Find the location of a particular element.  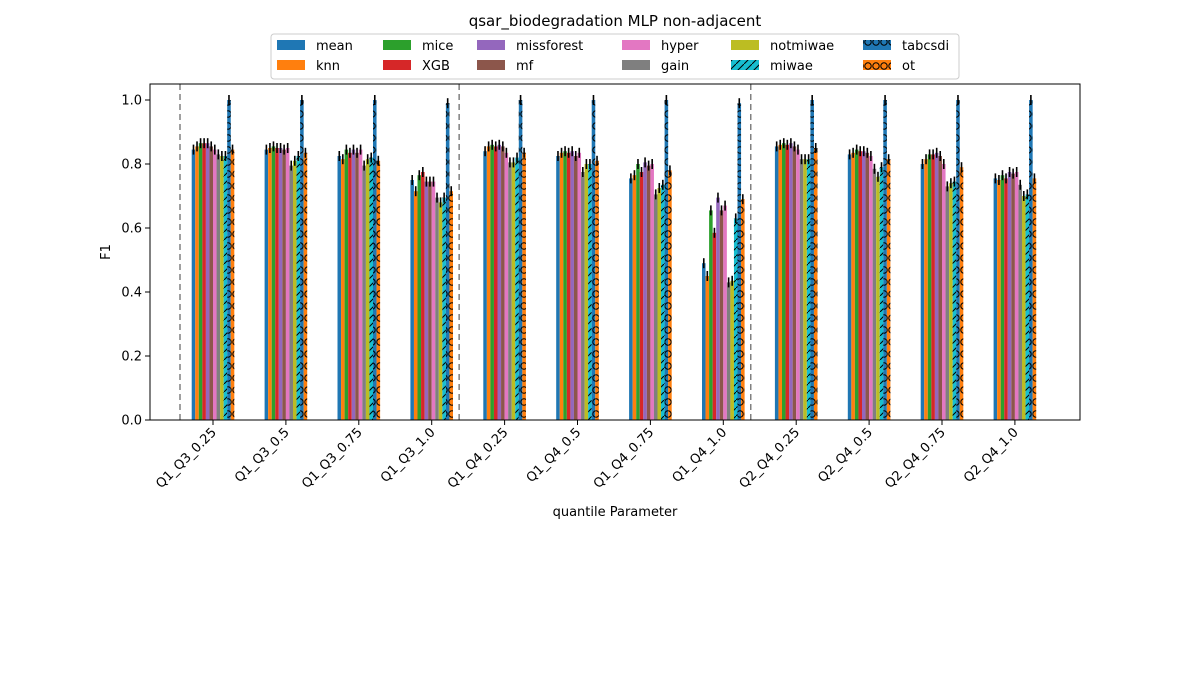

y-tick-label: 1.0 is located at coordinates (131, 101).